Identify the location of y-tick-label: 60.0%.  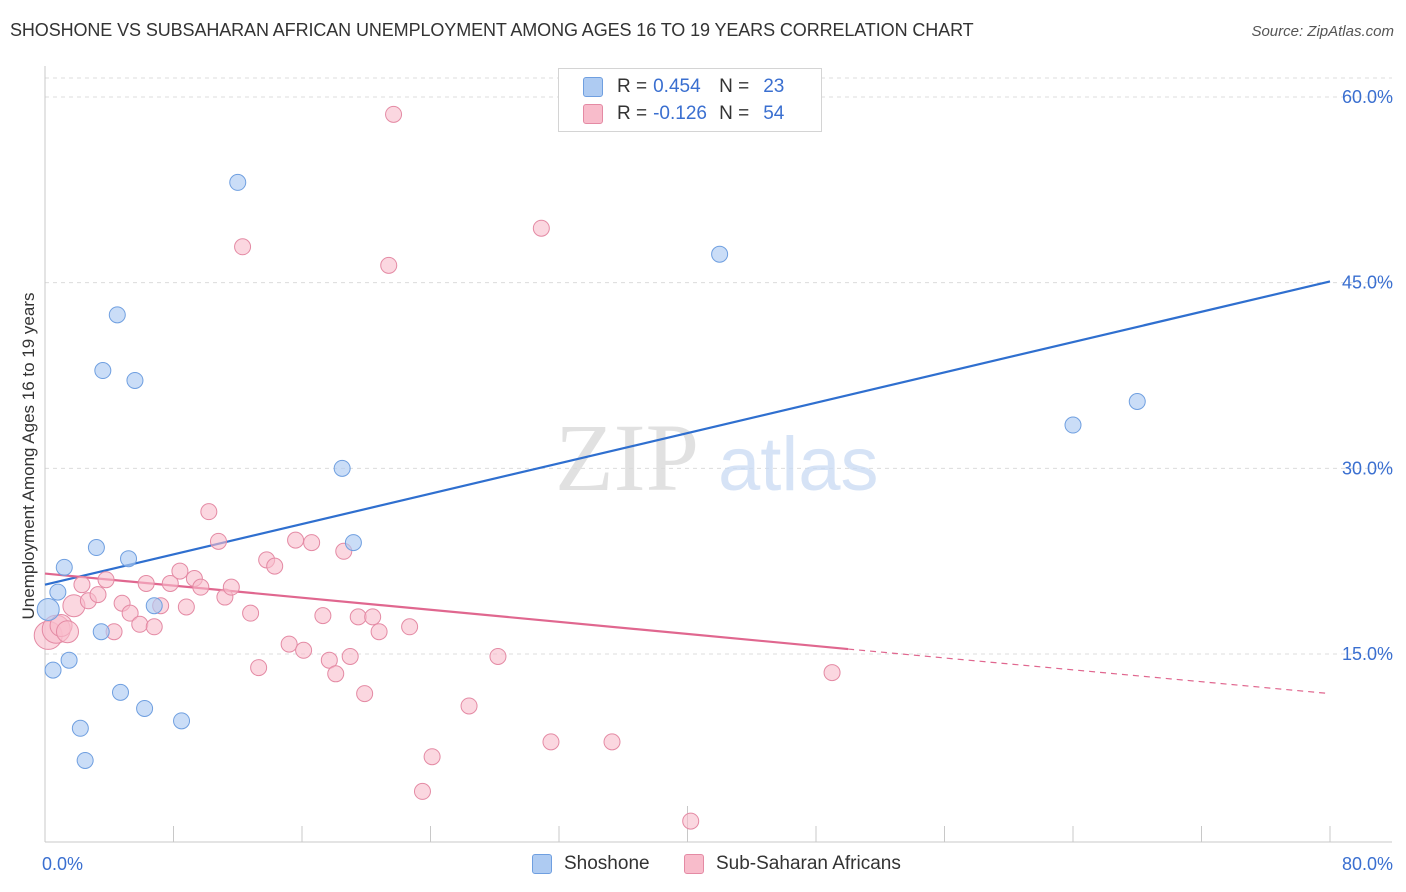
(1367, 97).